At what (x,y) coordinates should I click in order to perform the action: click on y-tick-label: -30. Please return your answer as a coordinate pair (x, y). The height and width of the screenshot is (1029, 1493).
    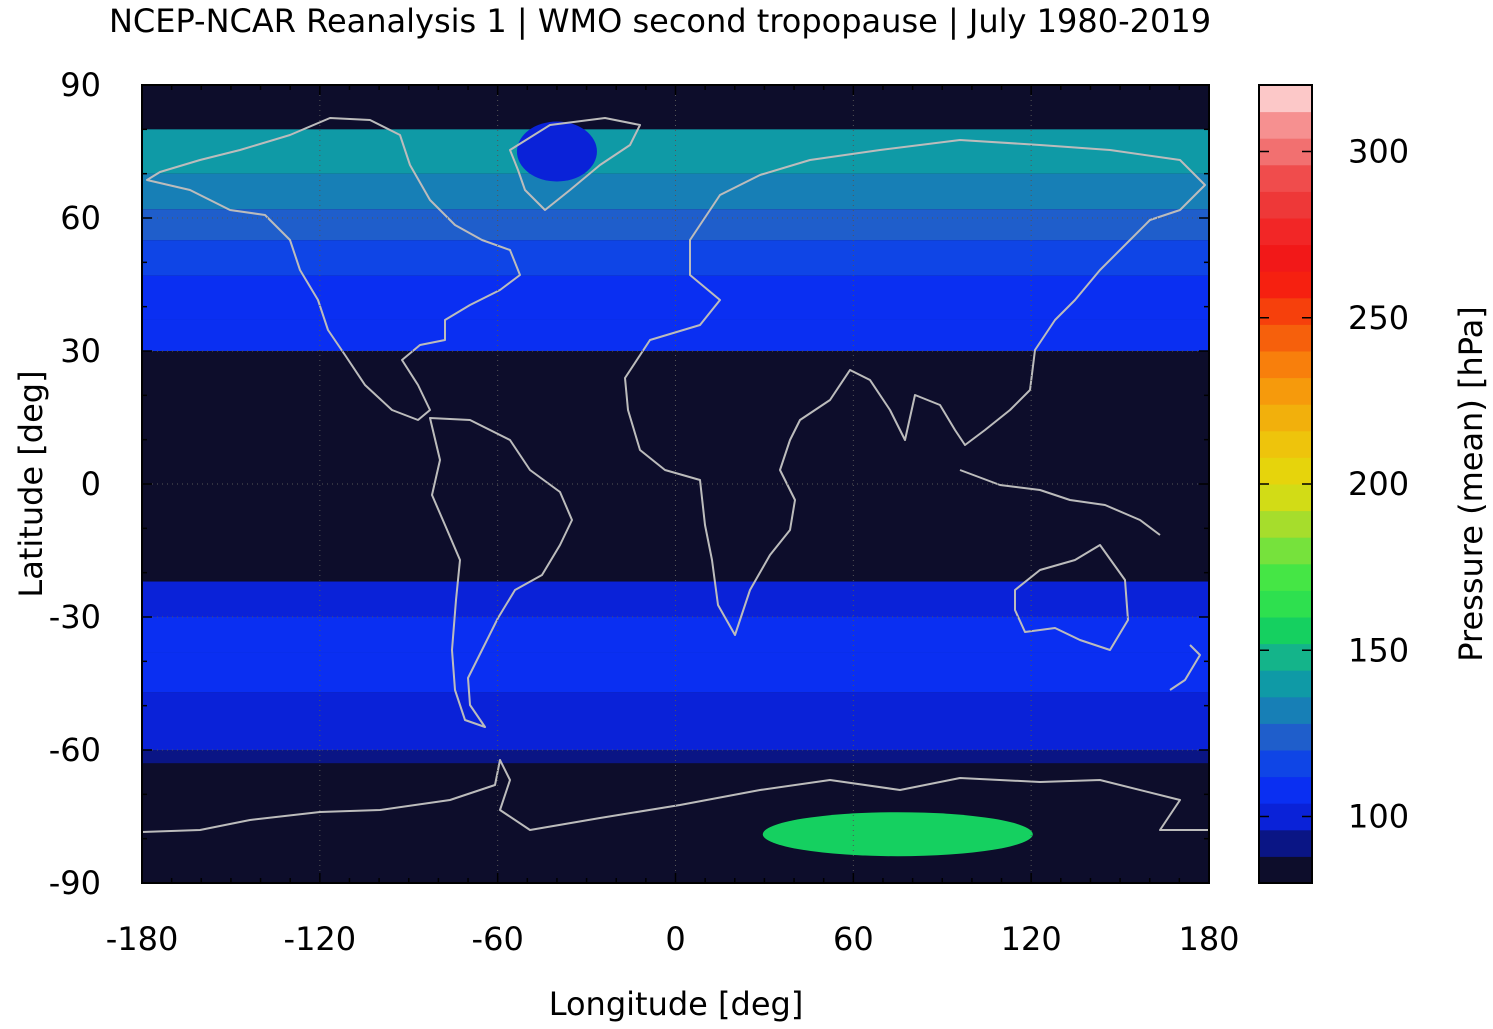
    Looking at the image, I should click on (75, 617).